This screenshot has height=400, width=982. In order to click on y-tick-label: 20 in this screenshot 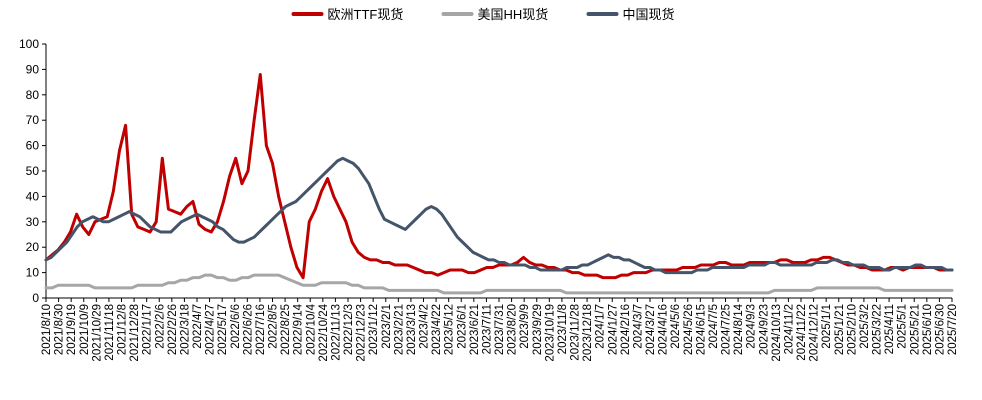, I will do `click(33, 247)`.